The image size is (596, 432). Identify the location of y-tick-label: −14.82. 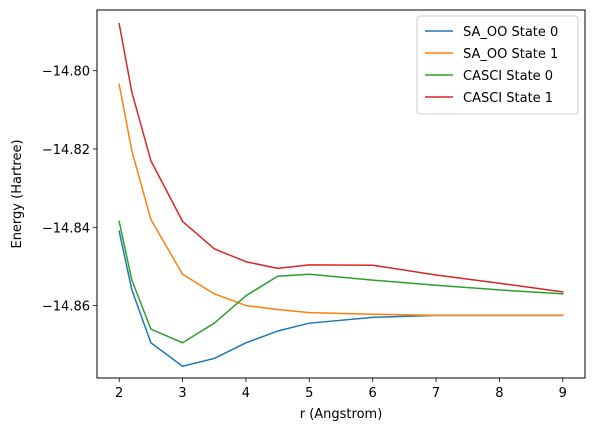
(66, 150).